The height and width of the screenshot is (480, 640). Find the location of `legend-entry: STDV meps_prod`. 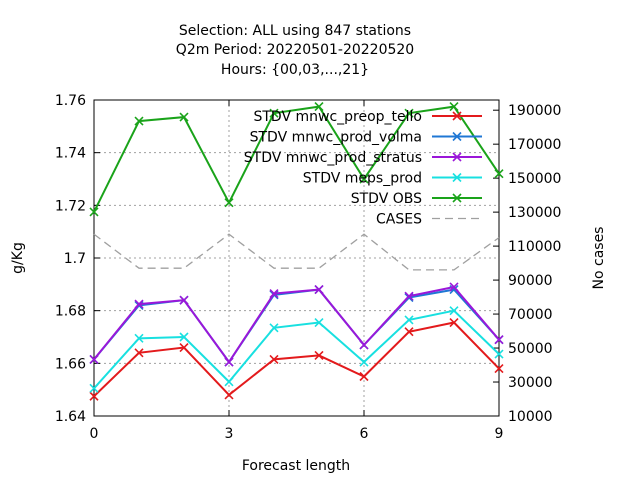

legend-entry: STDV meps_prod is located at coordinates (392, 179).